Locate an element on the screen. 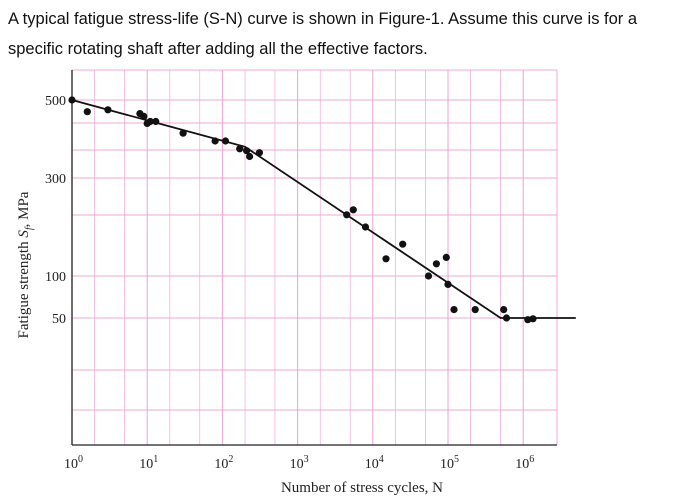 The height and width of the screenshot is (502, 700). x-axis-label: Number of stress cycles, N is located at coordinates (362, 488).